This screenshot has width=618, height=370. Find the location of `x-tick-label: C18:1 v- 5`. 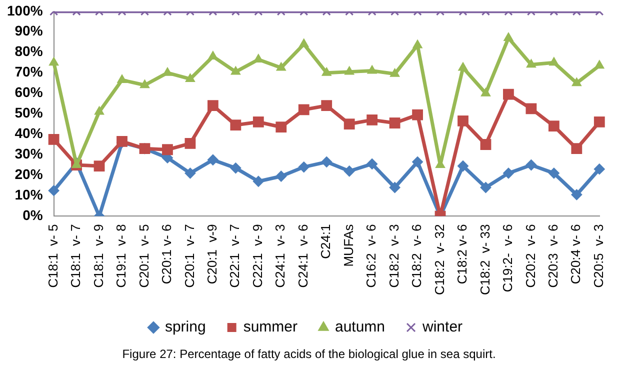

x-tick-label: C18:1 v- 5 is located at coordinates (52, 256).